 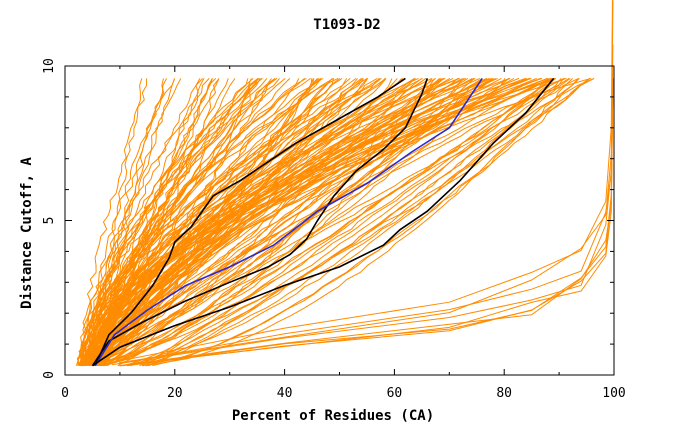 What do you see at coordinates (49, 66) in the screenshot?
I see `y-tick-label-2: 10` at bounding box center [49, 66].